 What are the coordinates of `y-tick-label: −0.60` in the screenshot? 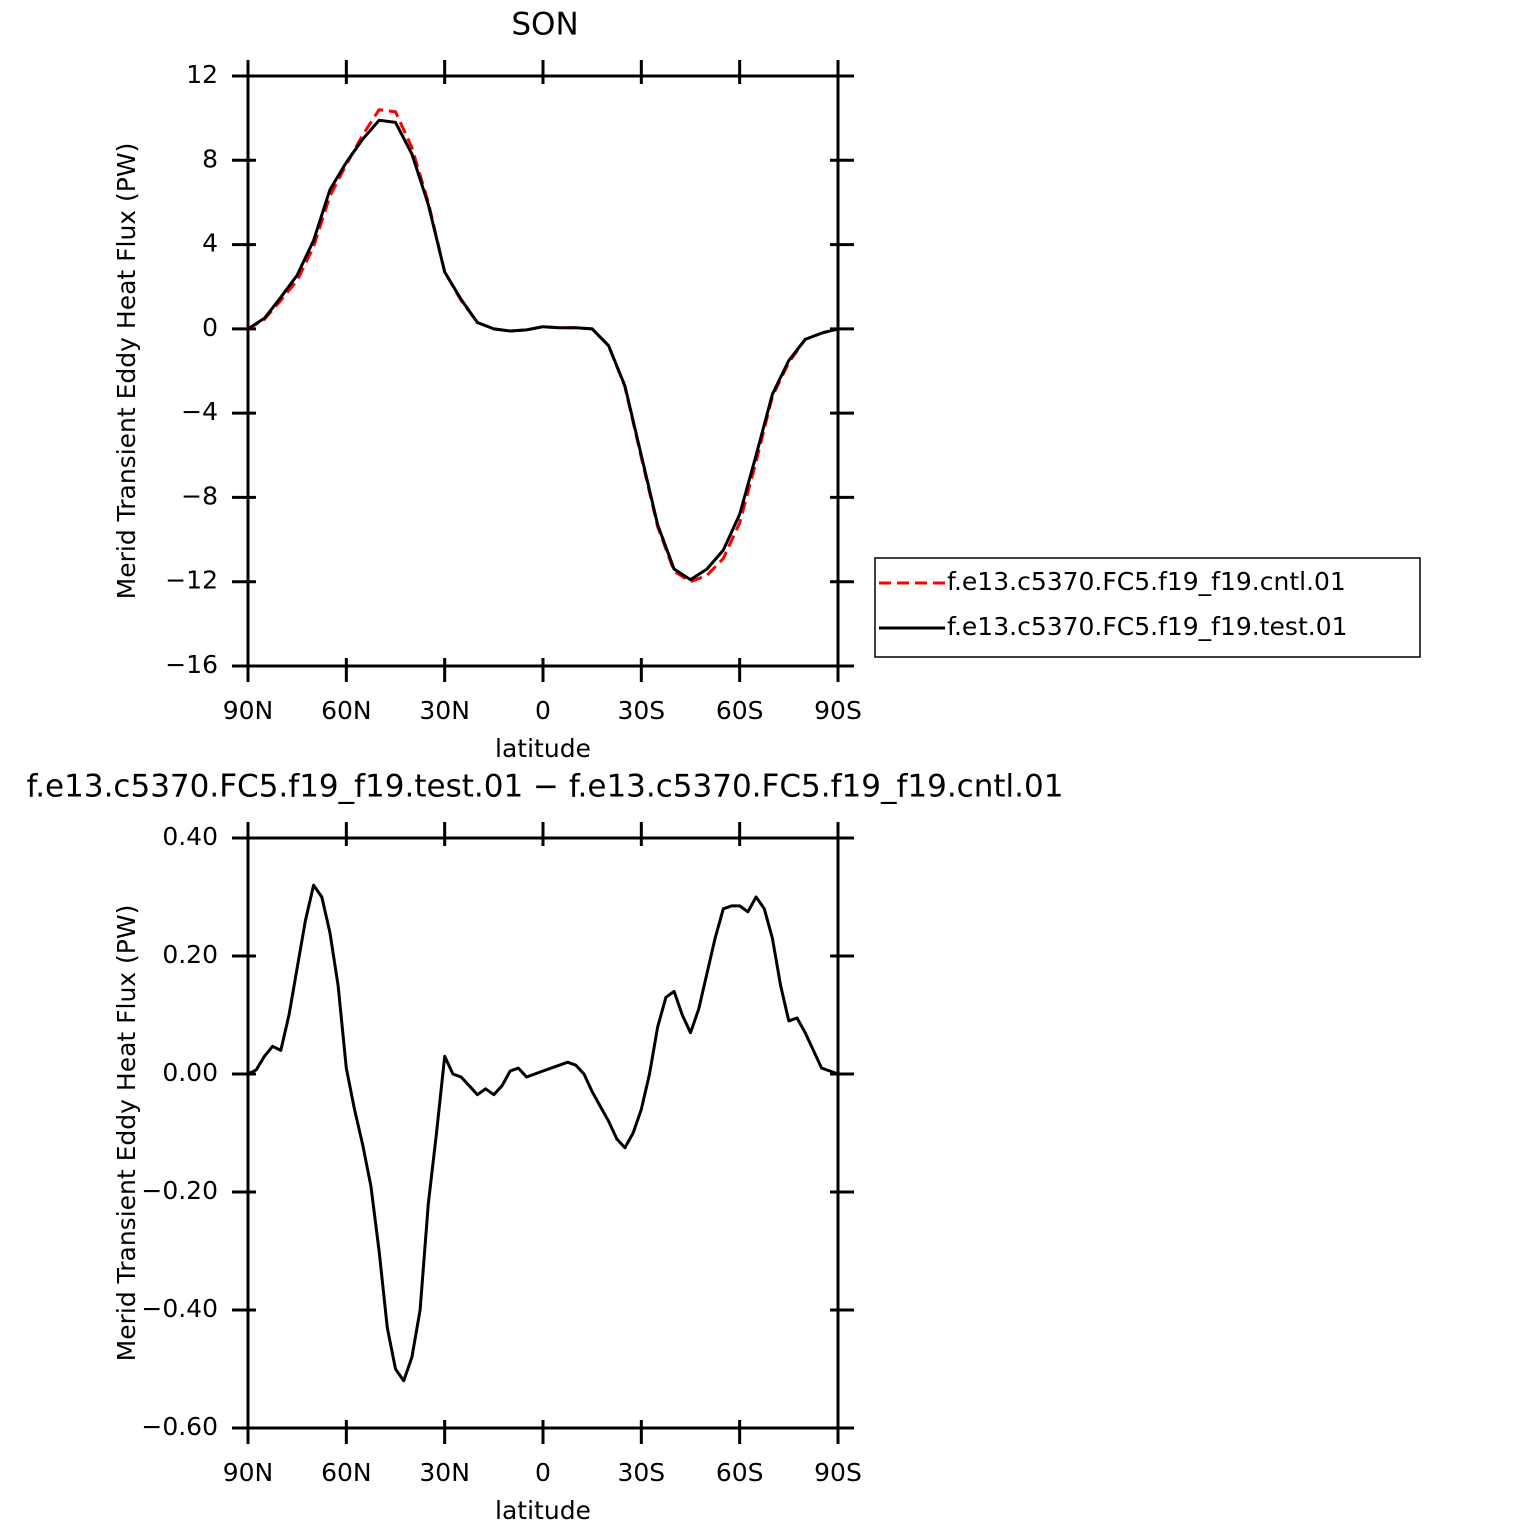 It's located at (179, 1426).